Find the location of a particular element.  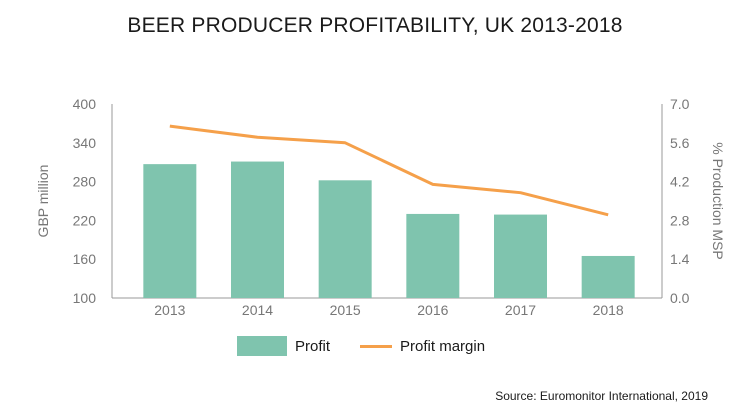

legend-item-profit-margin: Profit margin is located at coordinates (422, 346).